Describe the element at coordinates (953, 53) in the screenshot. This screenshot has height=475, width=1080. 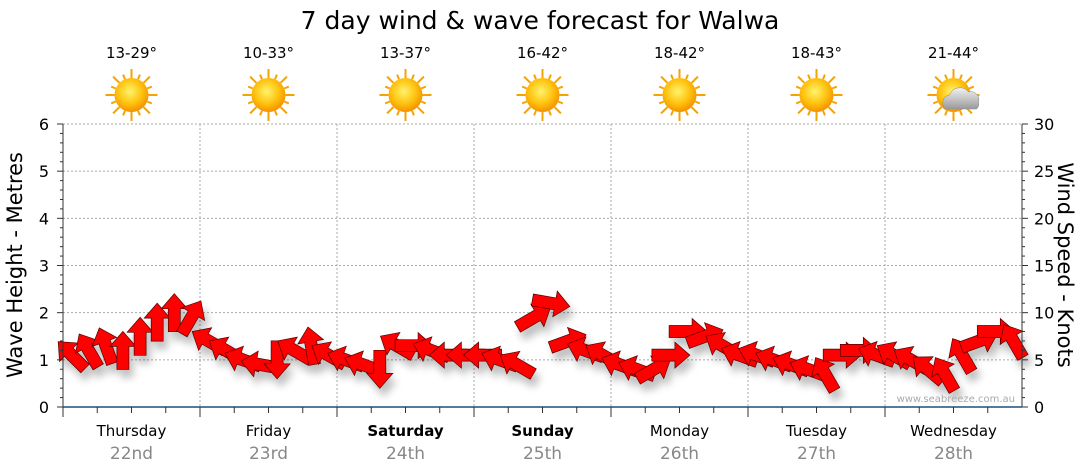
I see `temperature-range: 21-44°` at that location.